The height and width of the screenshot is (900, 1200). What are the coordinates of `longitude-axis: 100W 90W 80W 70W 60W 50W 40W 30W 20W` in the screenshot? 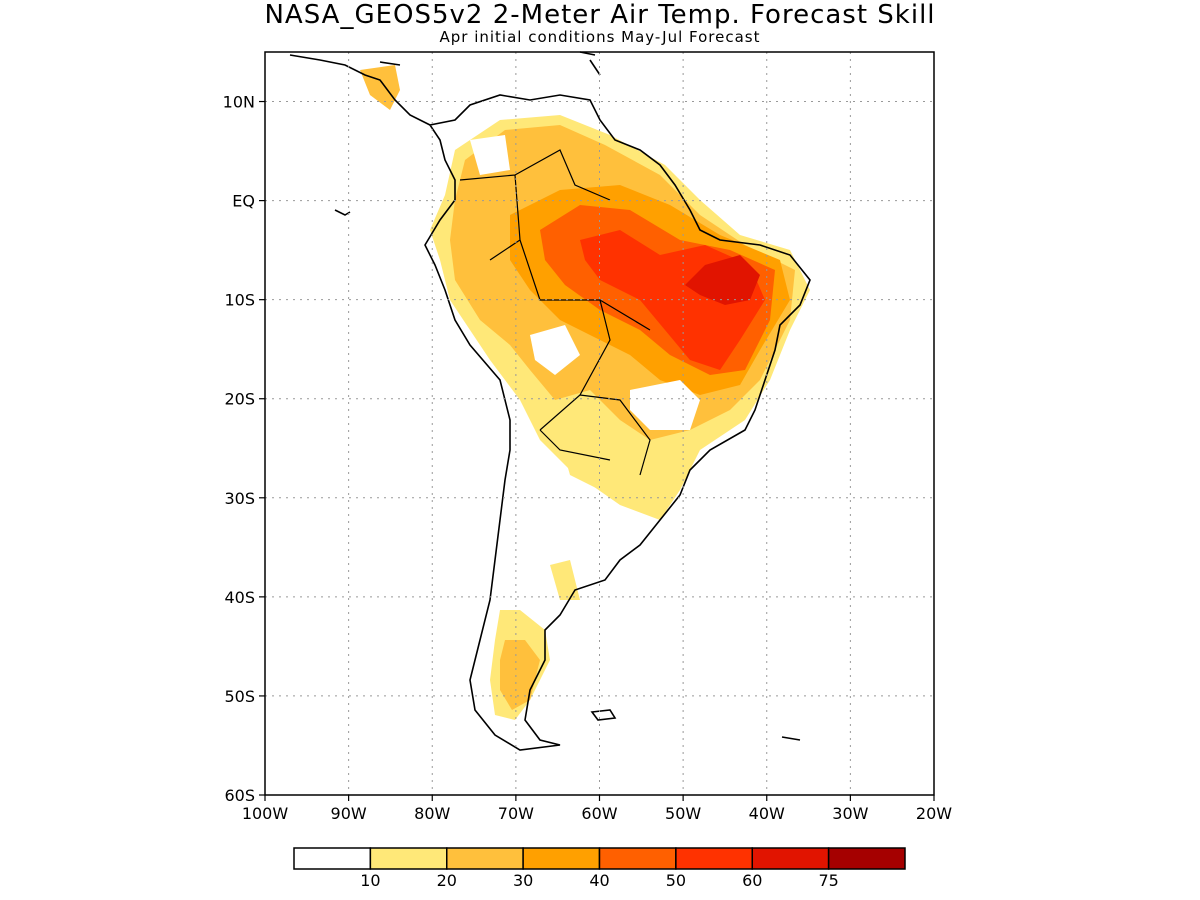 It's located at (597, 809).